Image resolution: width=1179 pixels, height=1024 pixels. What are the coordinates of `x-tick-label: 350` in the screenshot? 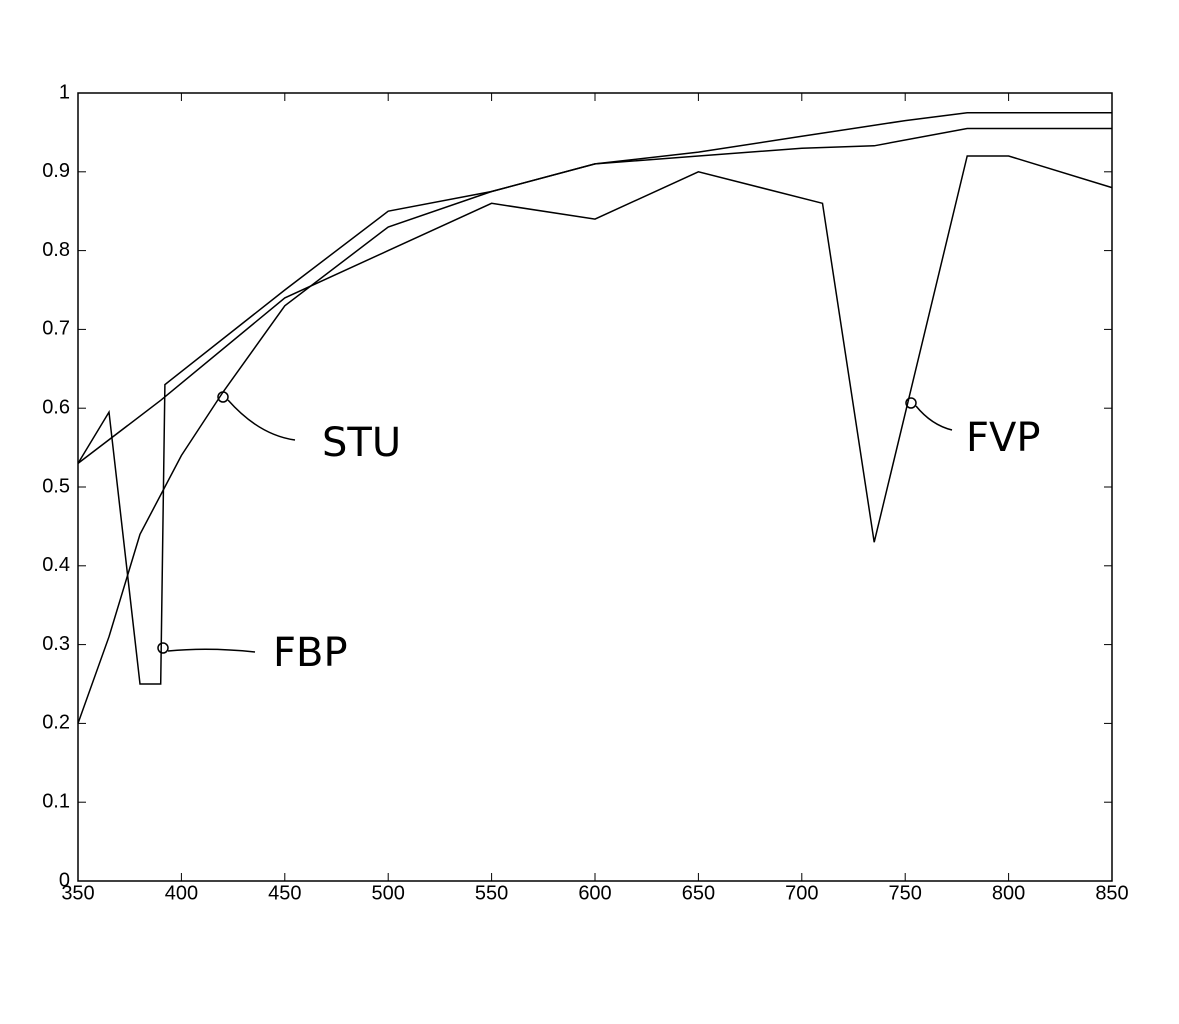 It's located at (77, 893).